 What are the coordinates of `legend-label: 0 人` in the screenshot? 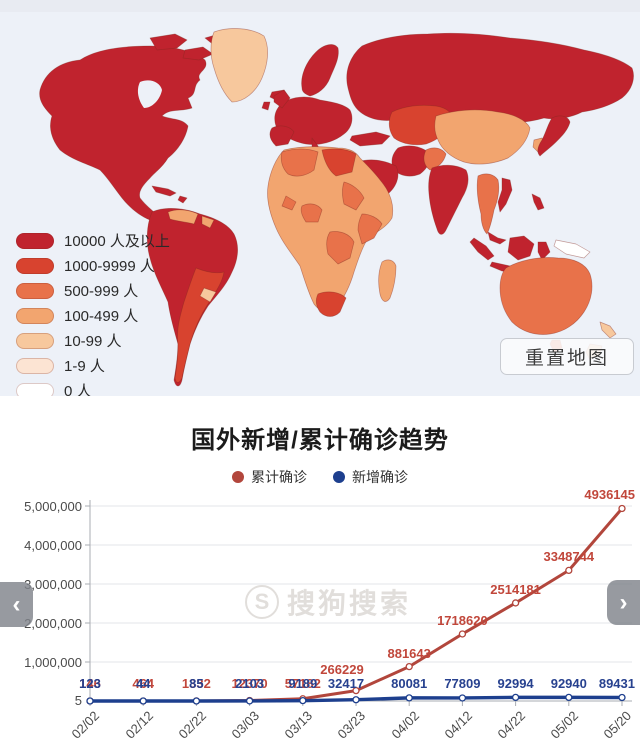 It's located at (78, 391).